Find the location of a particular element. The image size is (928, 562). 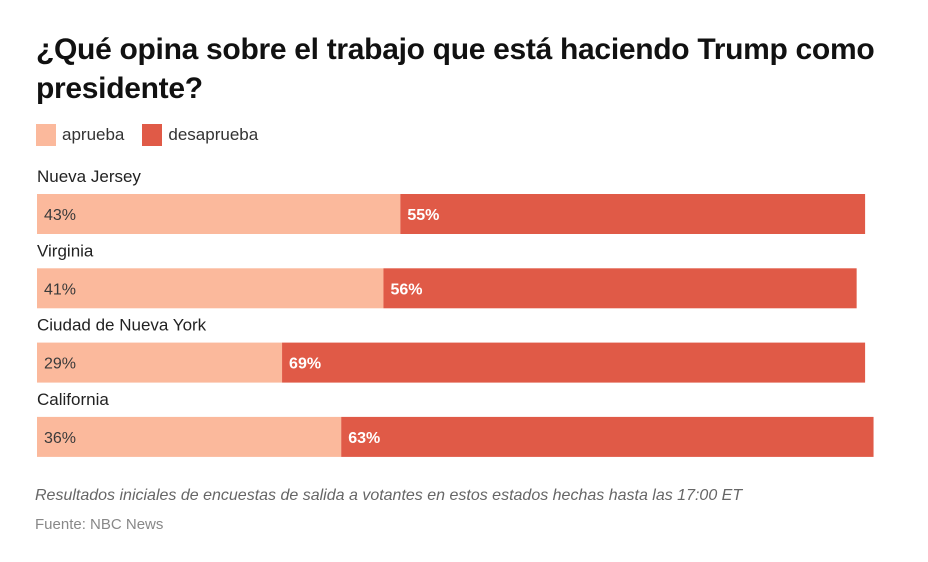

legend-label-aprueba: aprueba is located at coordinates (93, 134).